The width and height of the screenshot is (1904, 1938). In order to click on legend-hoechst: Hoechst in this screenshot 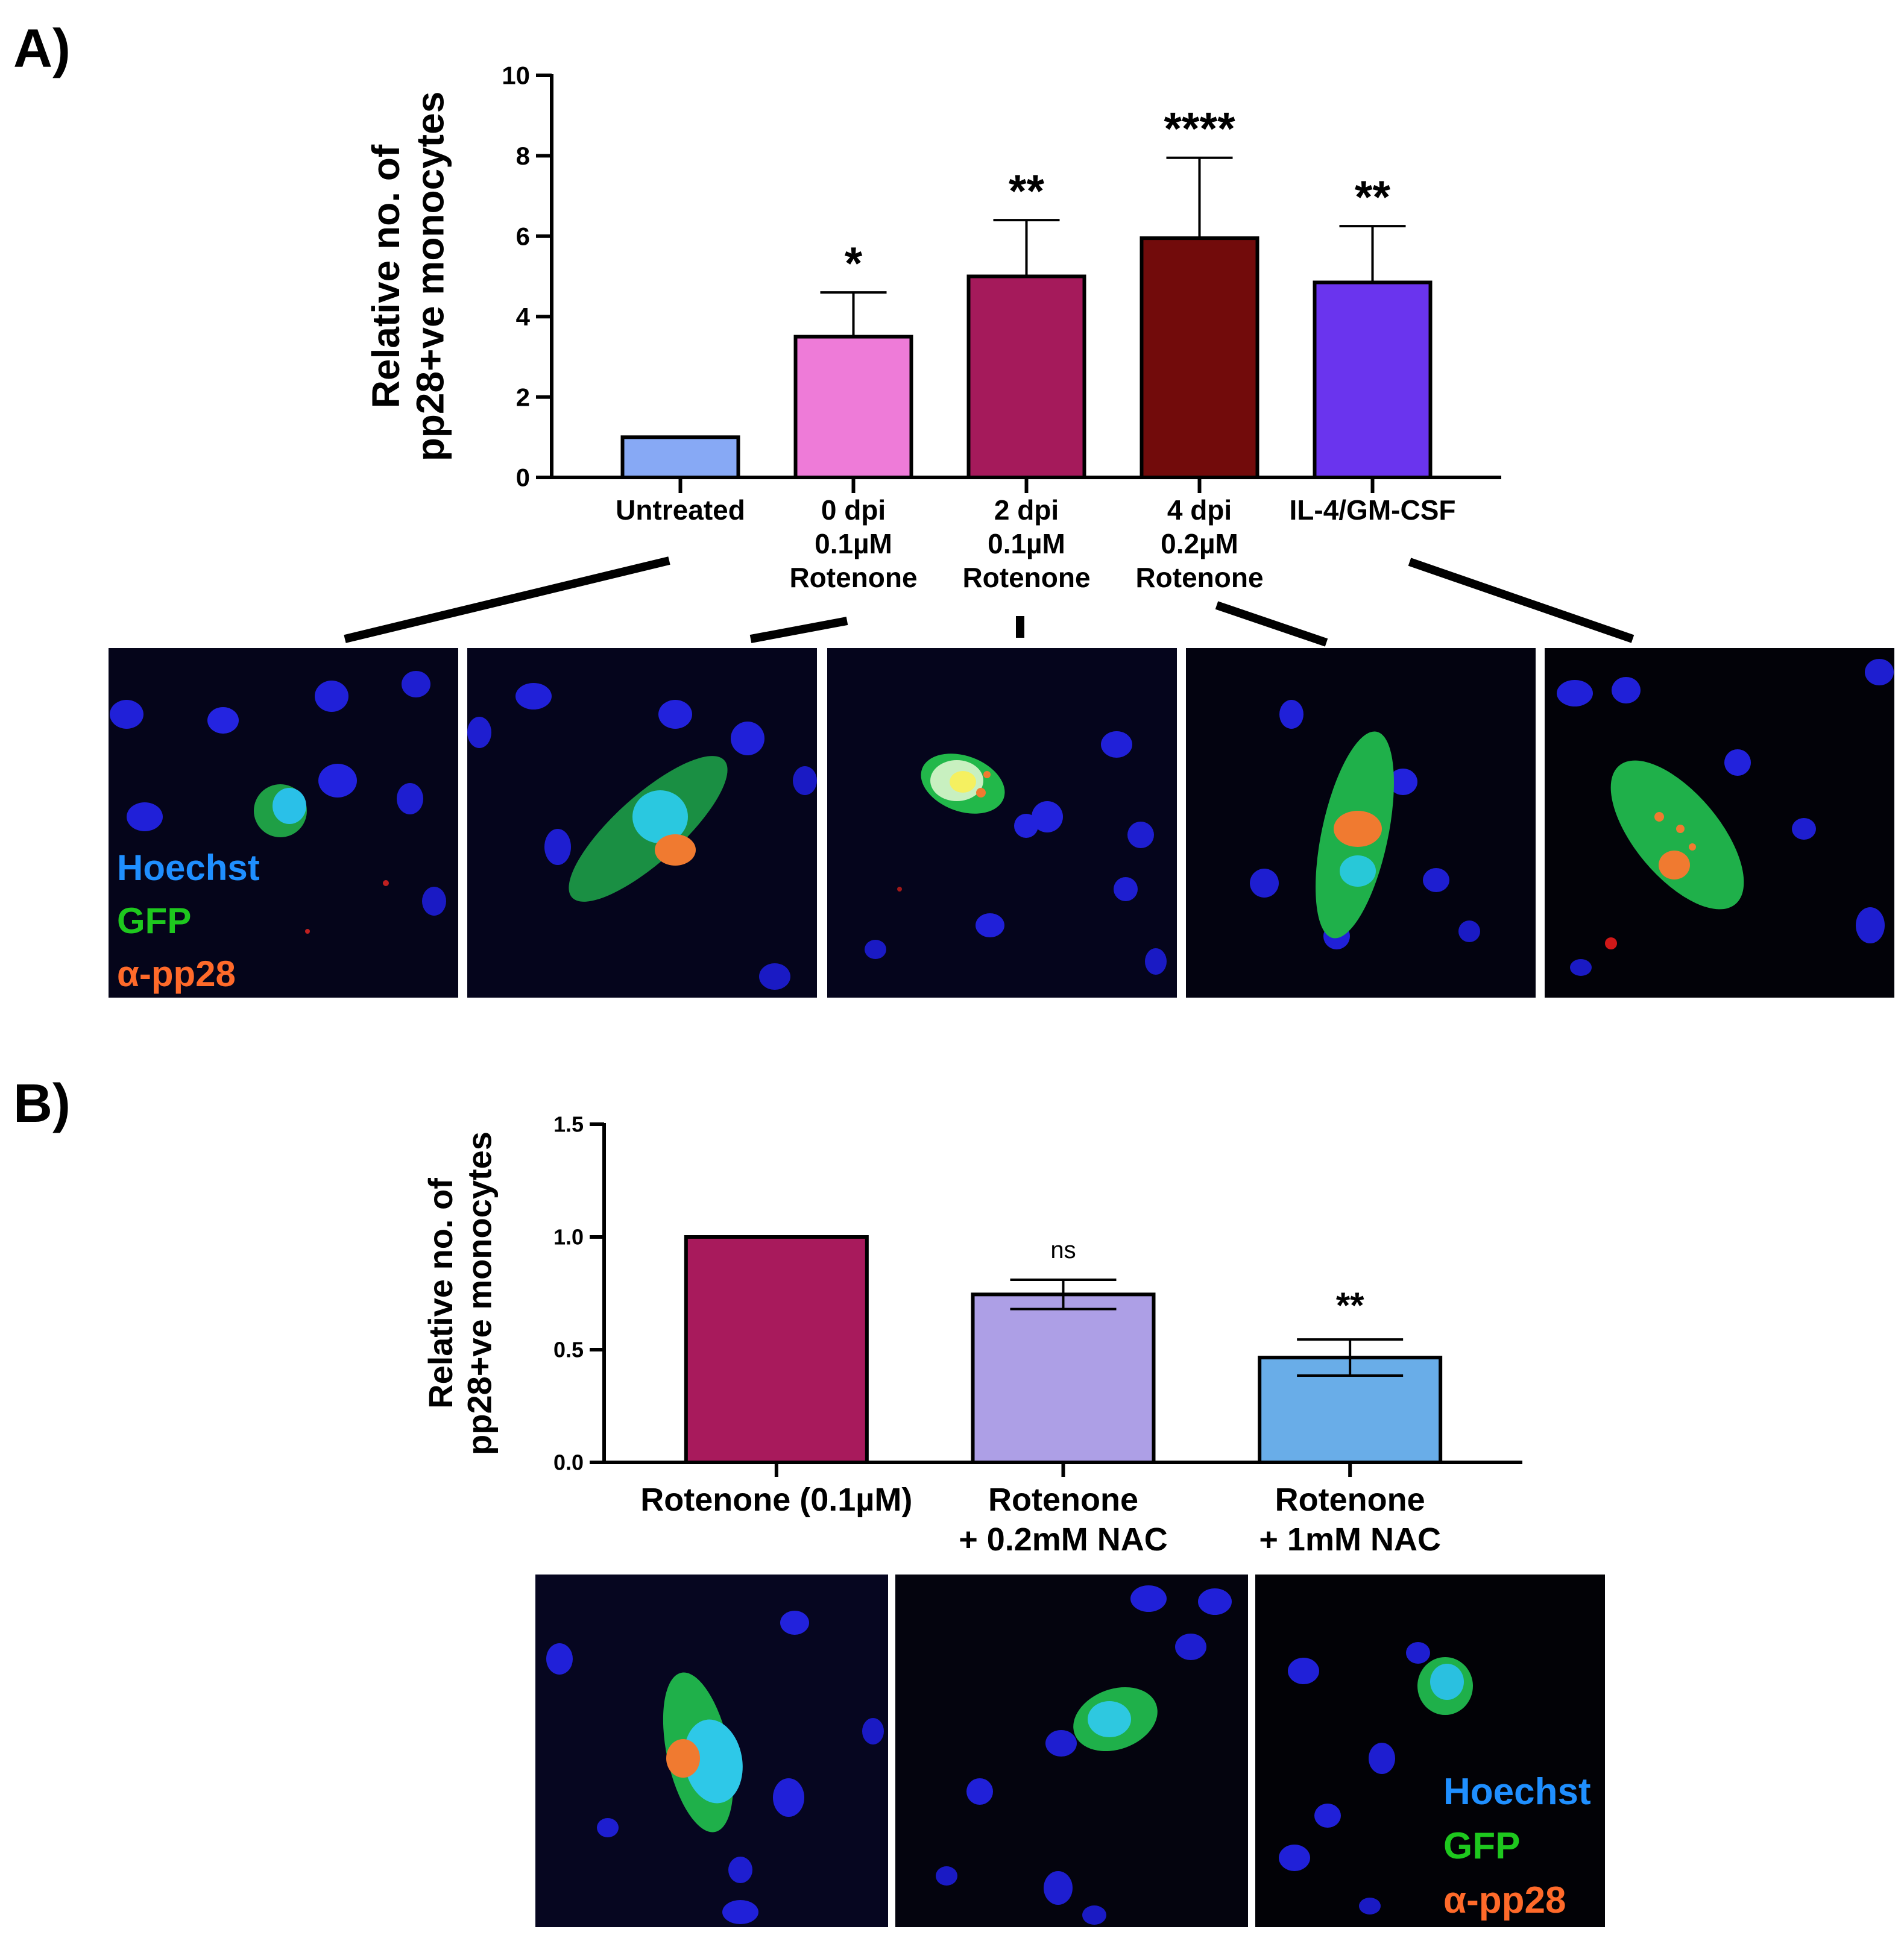, I will do `click(188, 868)`.